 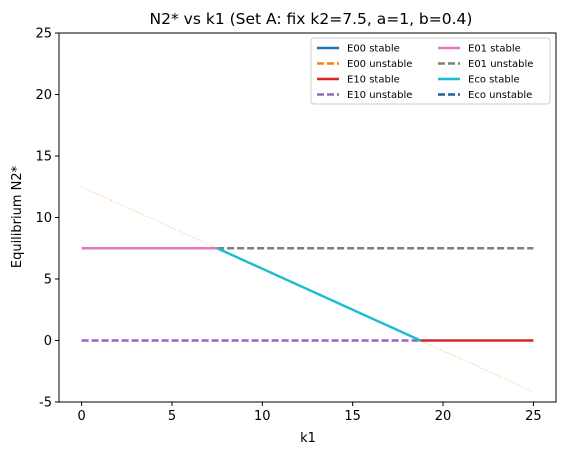 I want to click on y-tick-label: 25, so click(x=43, y=34).